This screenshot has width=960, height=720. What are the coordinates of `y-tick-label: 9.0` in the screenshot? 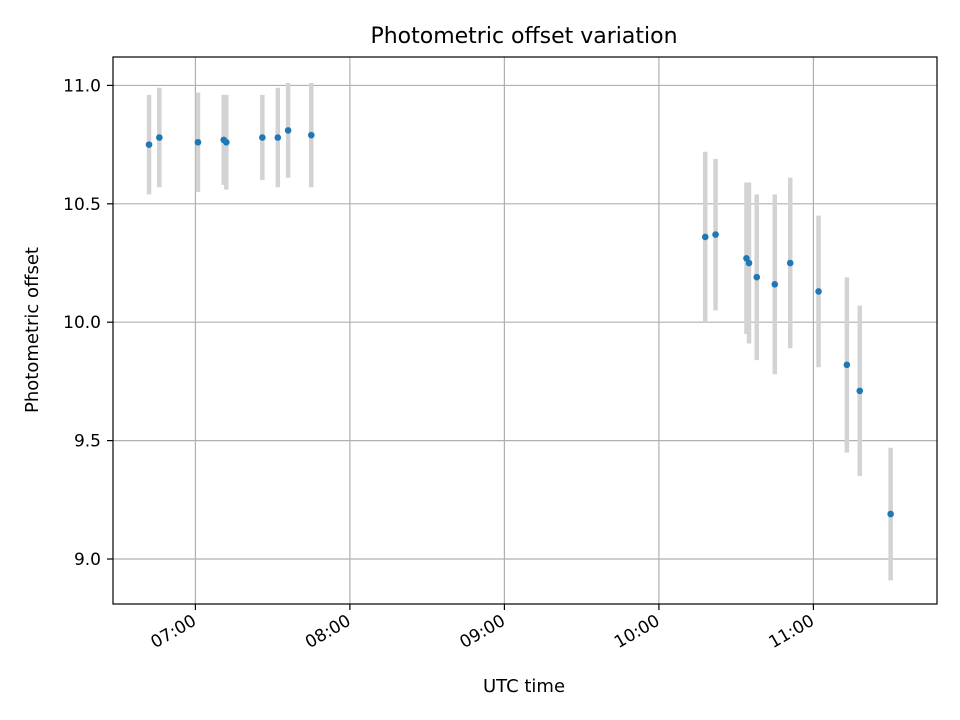 It's located at (87, 560).